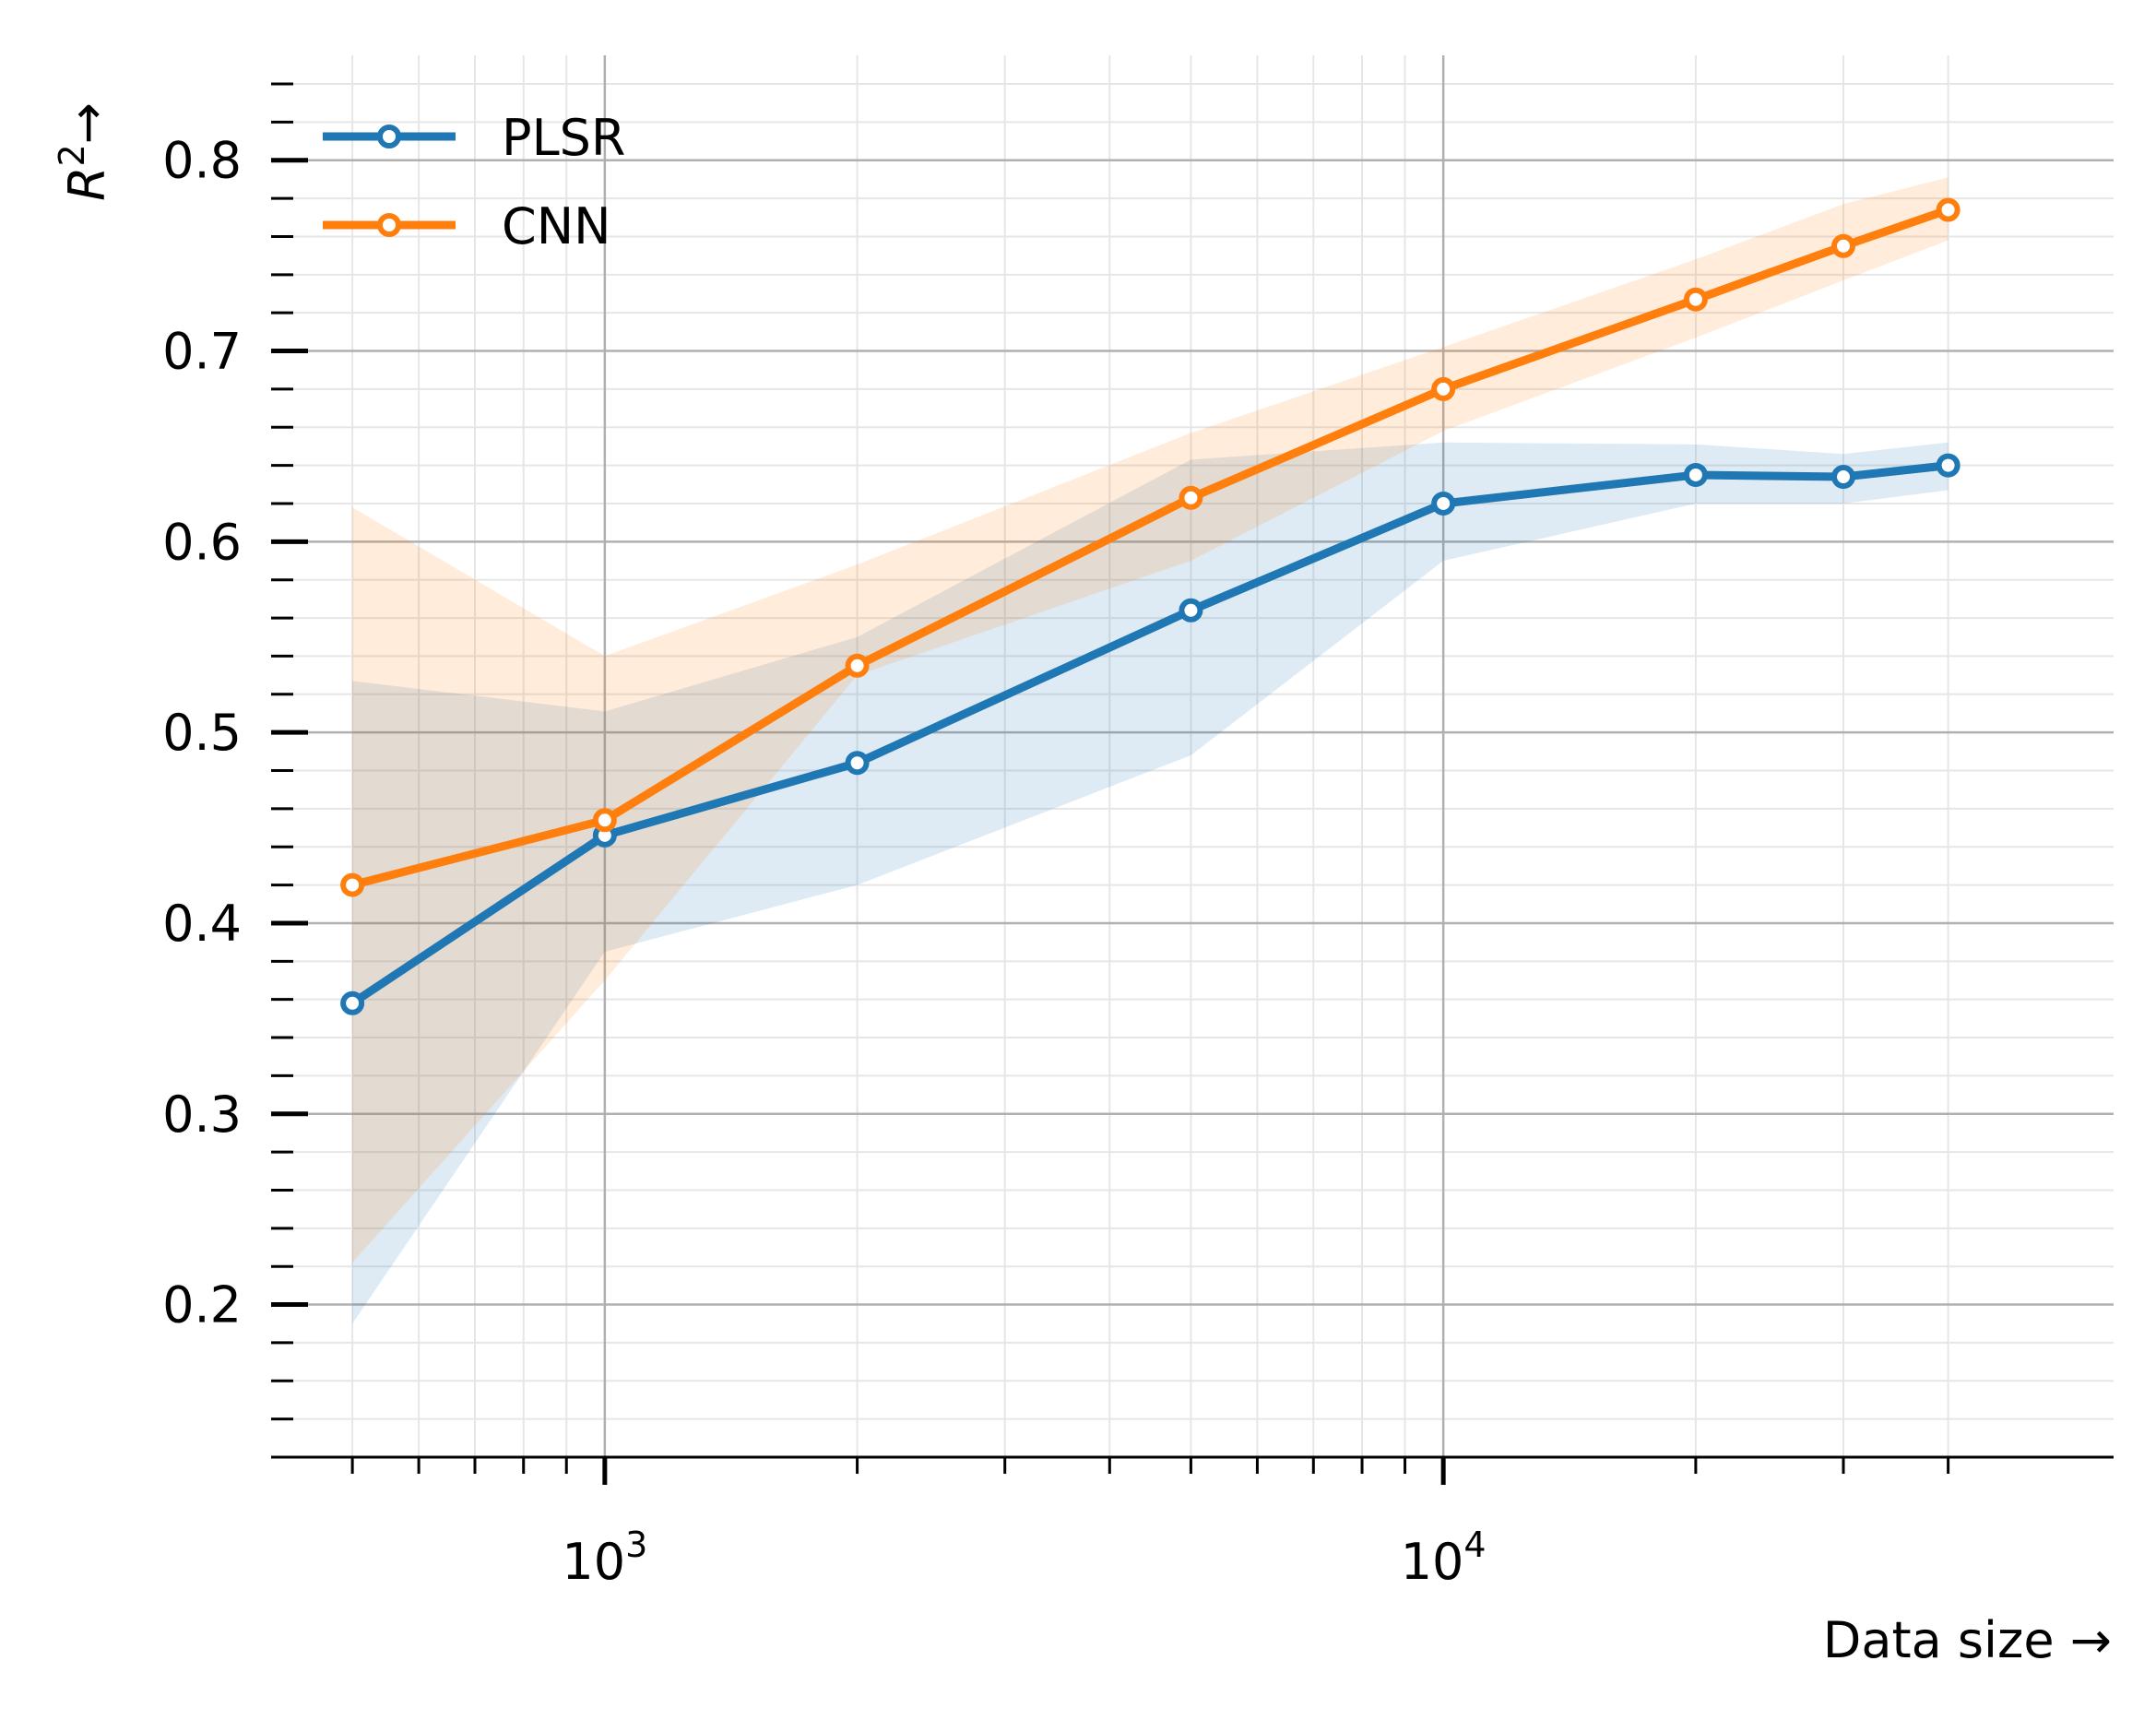  What do you see at coordinates (389, 225) in the screenshot?
I see `legend-marker-cnn` at bounding box center [389, 225].